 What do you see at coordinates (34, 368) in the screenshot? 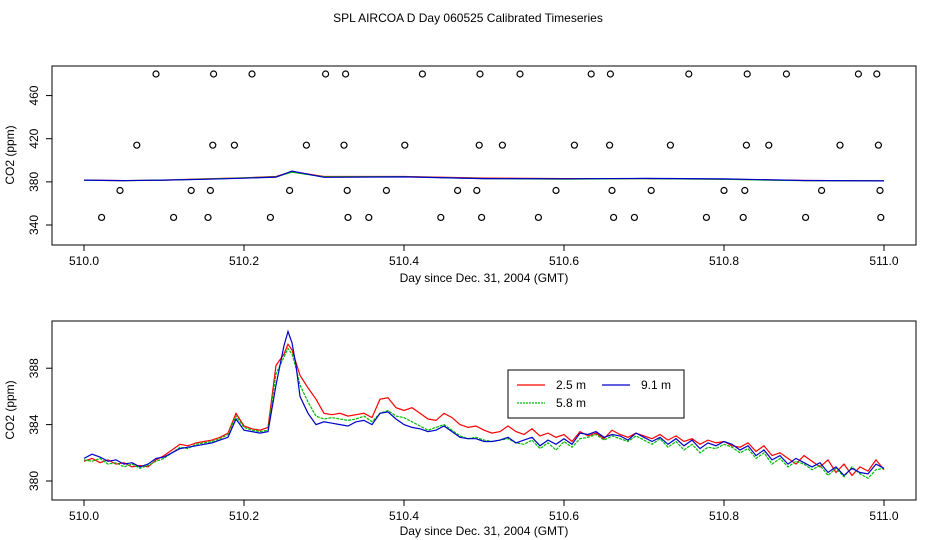
I see `y-tick-label: 388` at bounding box center [34, 368].